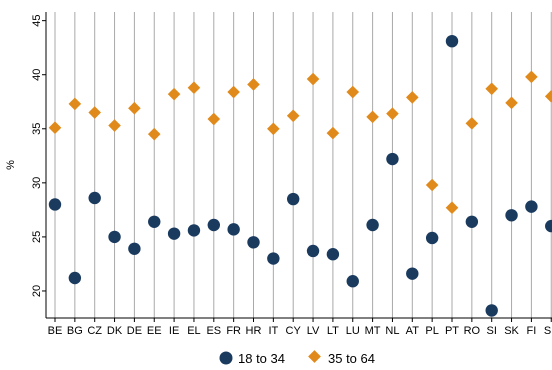 The width and height of the screenshot is (552, 370). What do you see at coordinates (193, 331) in the screenshot?
I see `x-tick-label-el: EL` at bounding box center [193, 331].